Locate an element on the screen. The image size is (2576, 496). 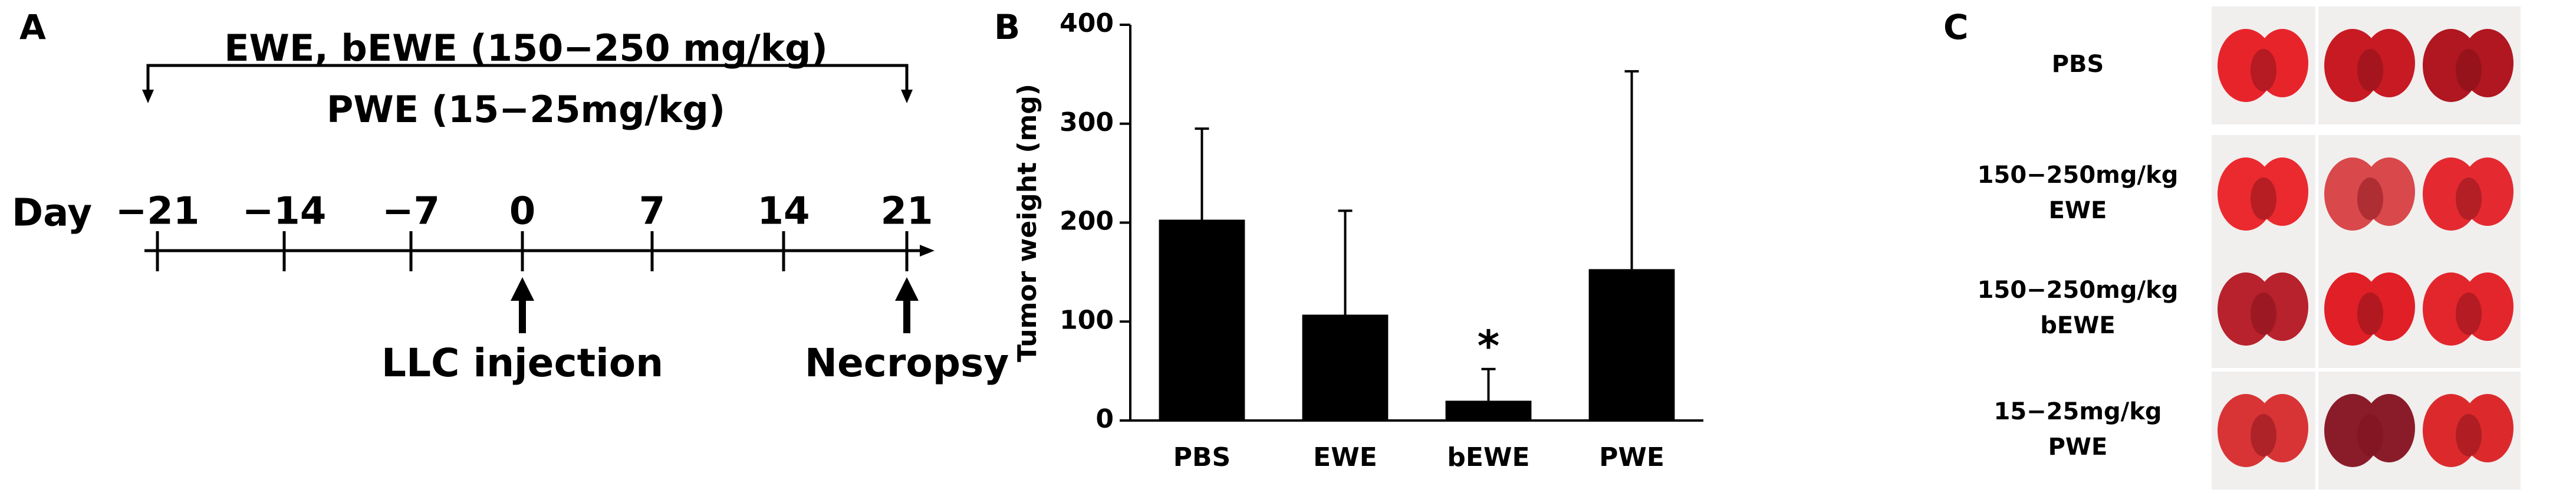
axis-title: Day is located at coordinates (52, 213).